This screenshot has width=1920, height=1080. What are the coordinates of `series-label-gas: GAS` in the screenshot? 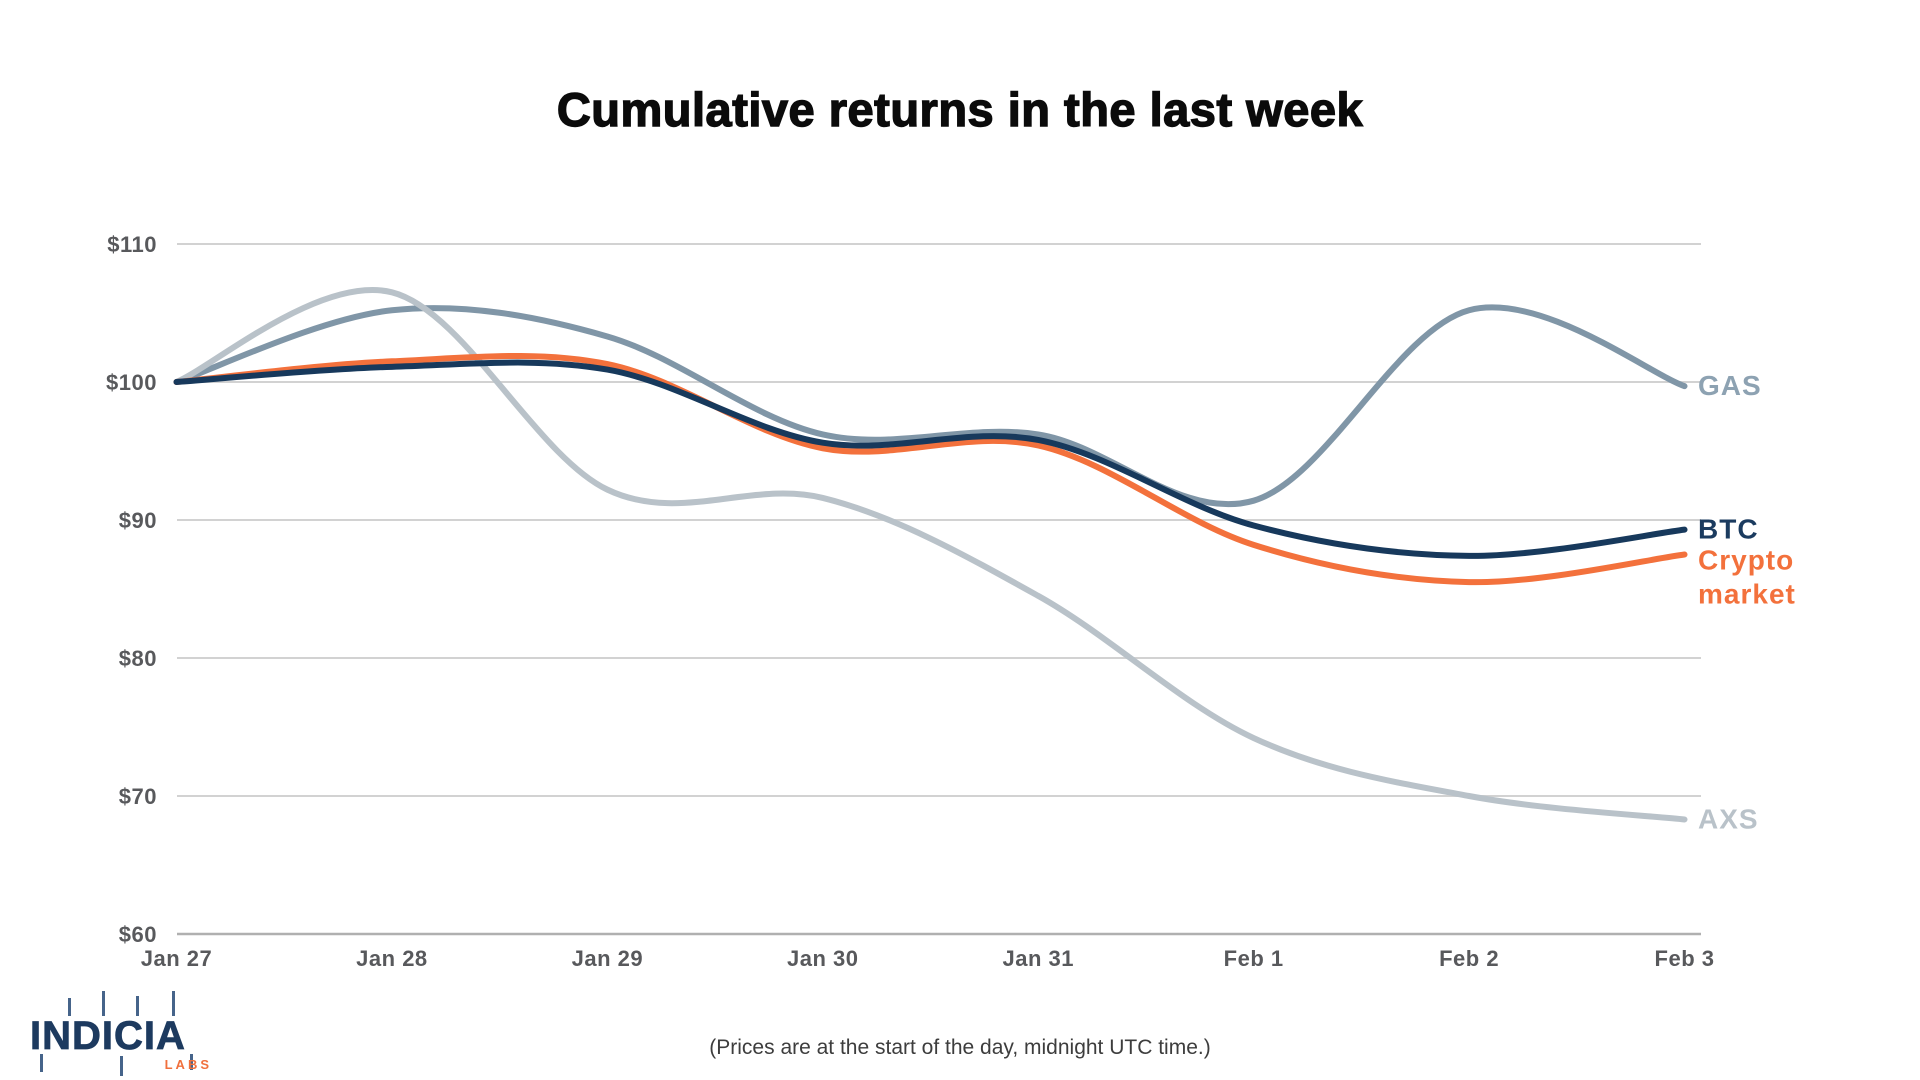 It's located at (1730, 385).